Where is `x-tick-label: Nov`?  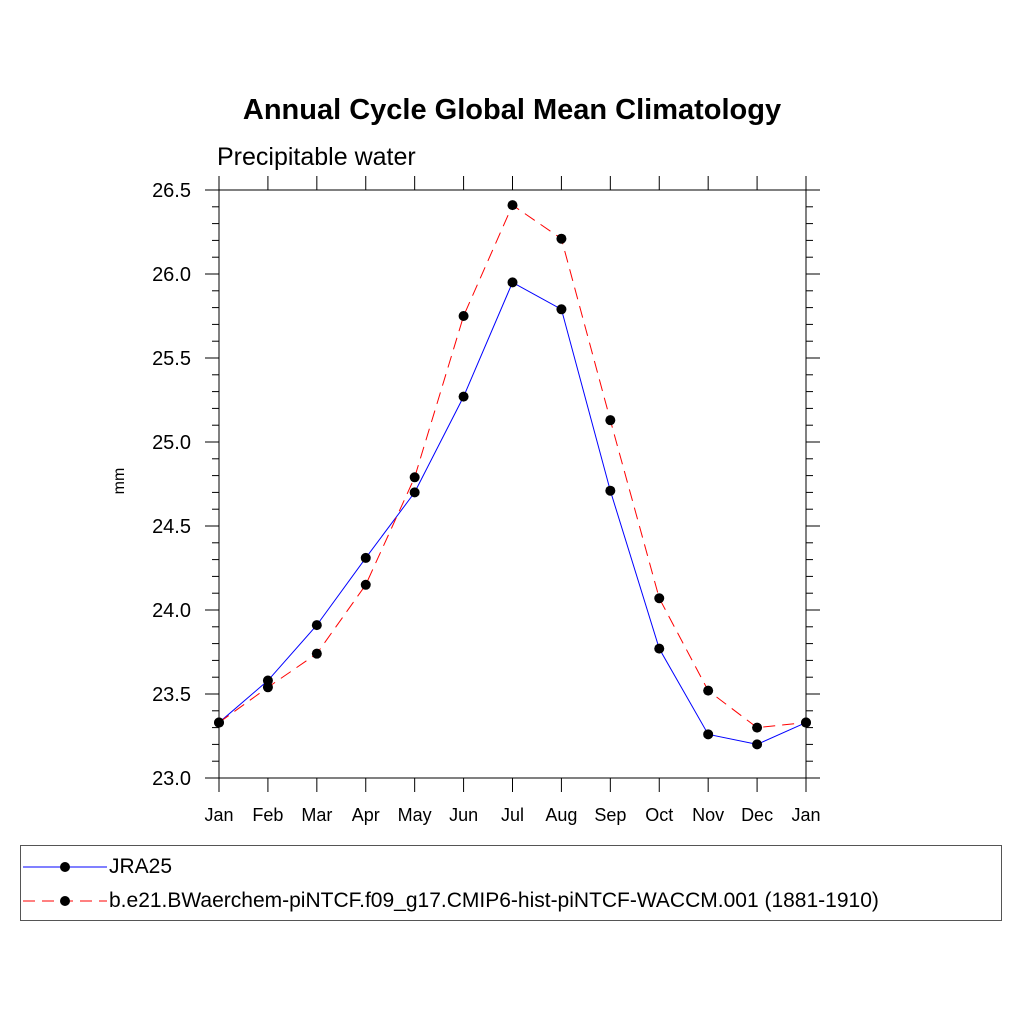 x-tick-label: Nov is located at coordinates (708, 815).